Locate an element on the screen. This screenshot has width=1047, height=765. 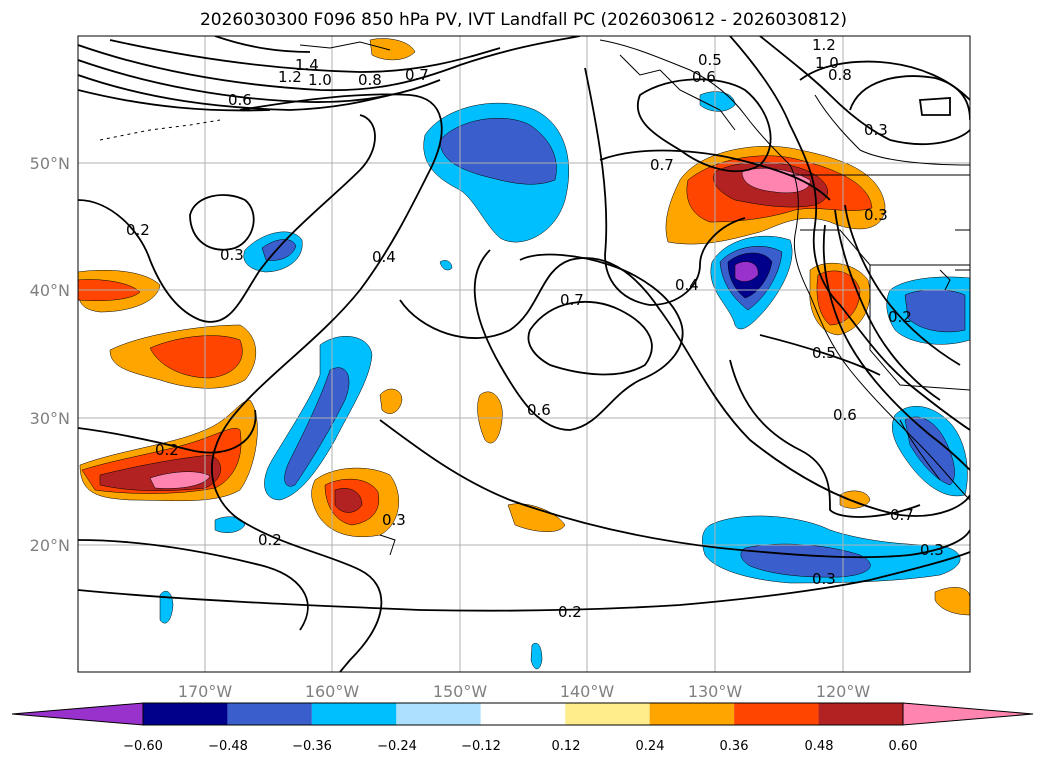
lon-label: 160°W is located at coordinates (332, 691).